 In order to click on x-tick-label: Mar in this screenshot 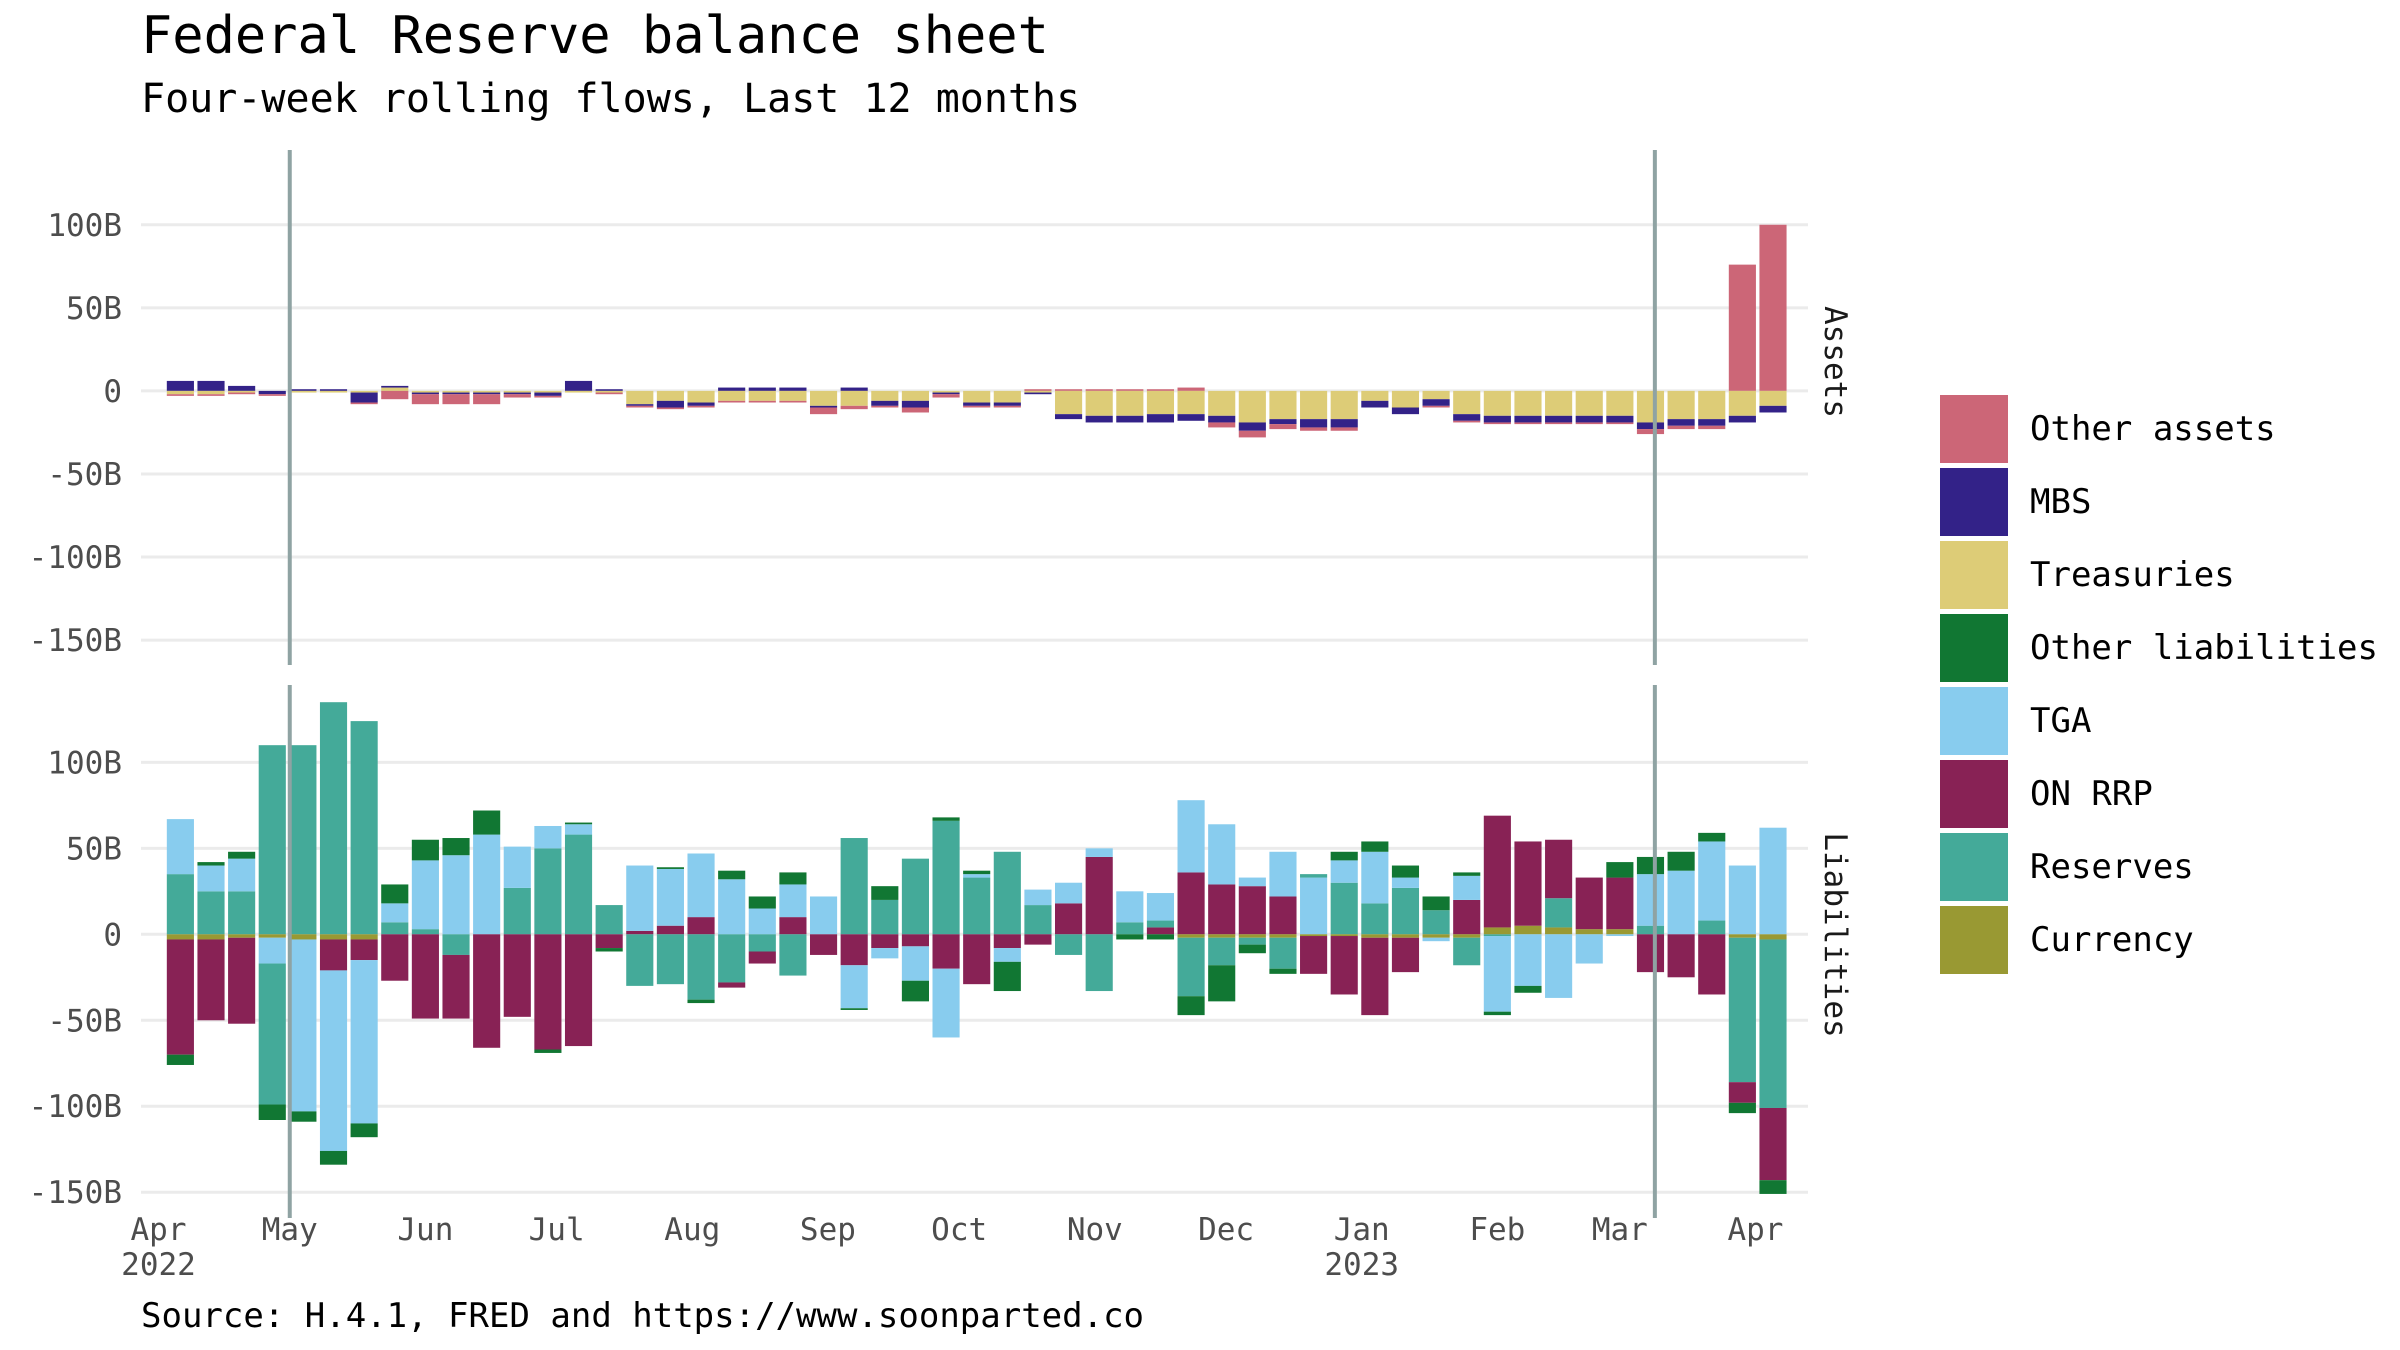, I will do `click(1620, 1230)`.